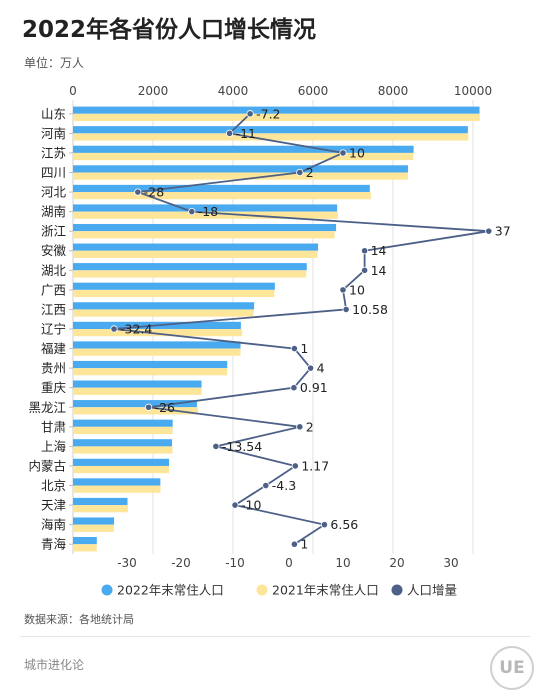 The height and width of the screenshot is (698, 550). Describe the element at coordinates (47, 407) in the screenshot. I see `category-label: 黑龙江` at that location.